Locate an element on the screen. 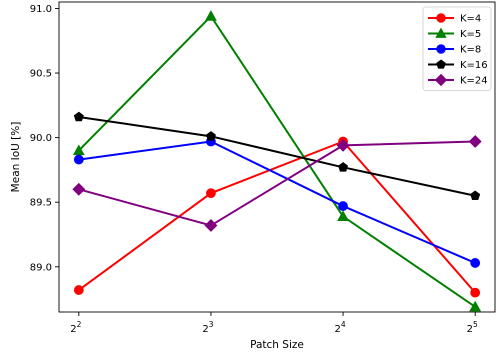  legend-entry: K=24 is located at coordinates (458, 80).